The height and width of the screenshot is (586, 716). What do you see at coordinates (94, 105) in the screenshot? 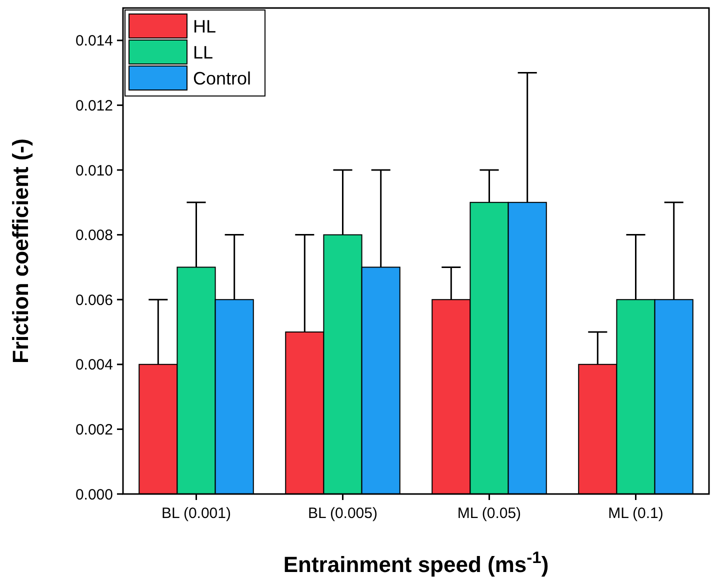
I see `y-tick-label: 0.012` at bounding box center [94, 105].